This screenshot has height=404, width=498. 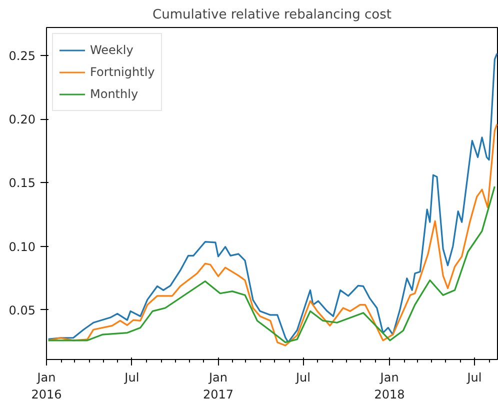 What do you see at coordinates (22, 119) in the screenshot?
I see `y-tick-label: 0.20` at bounding box center [22, 119].